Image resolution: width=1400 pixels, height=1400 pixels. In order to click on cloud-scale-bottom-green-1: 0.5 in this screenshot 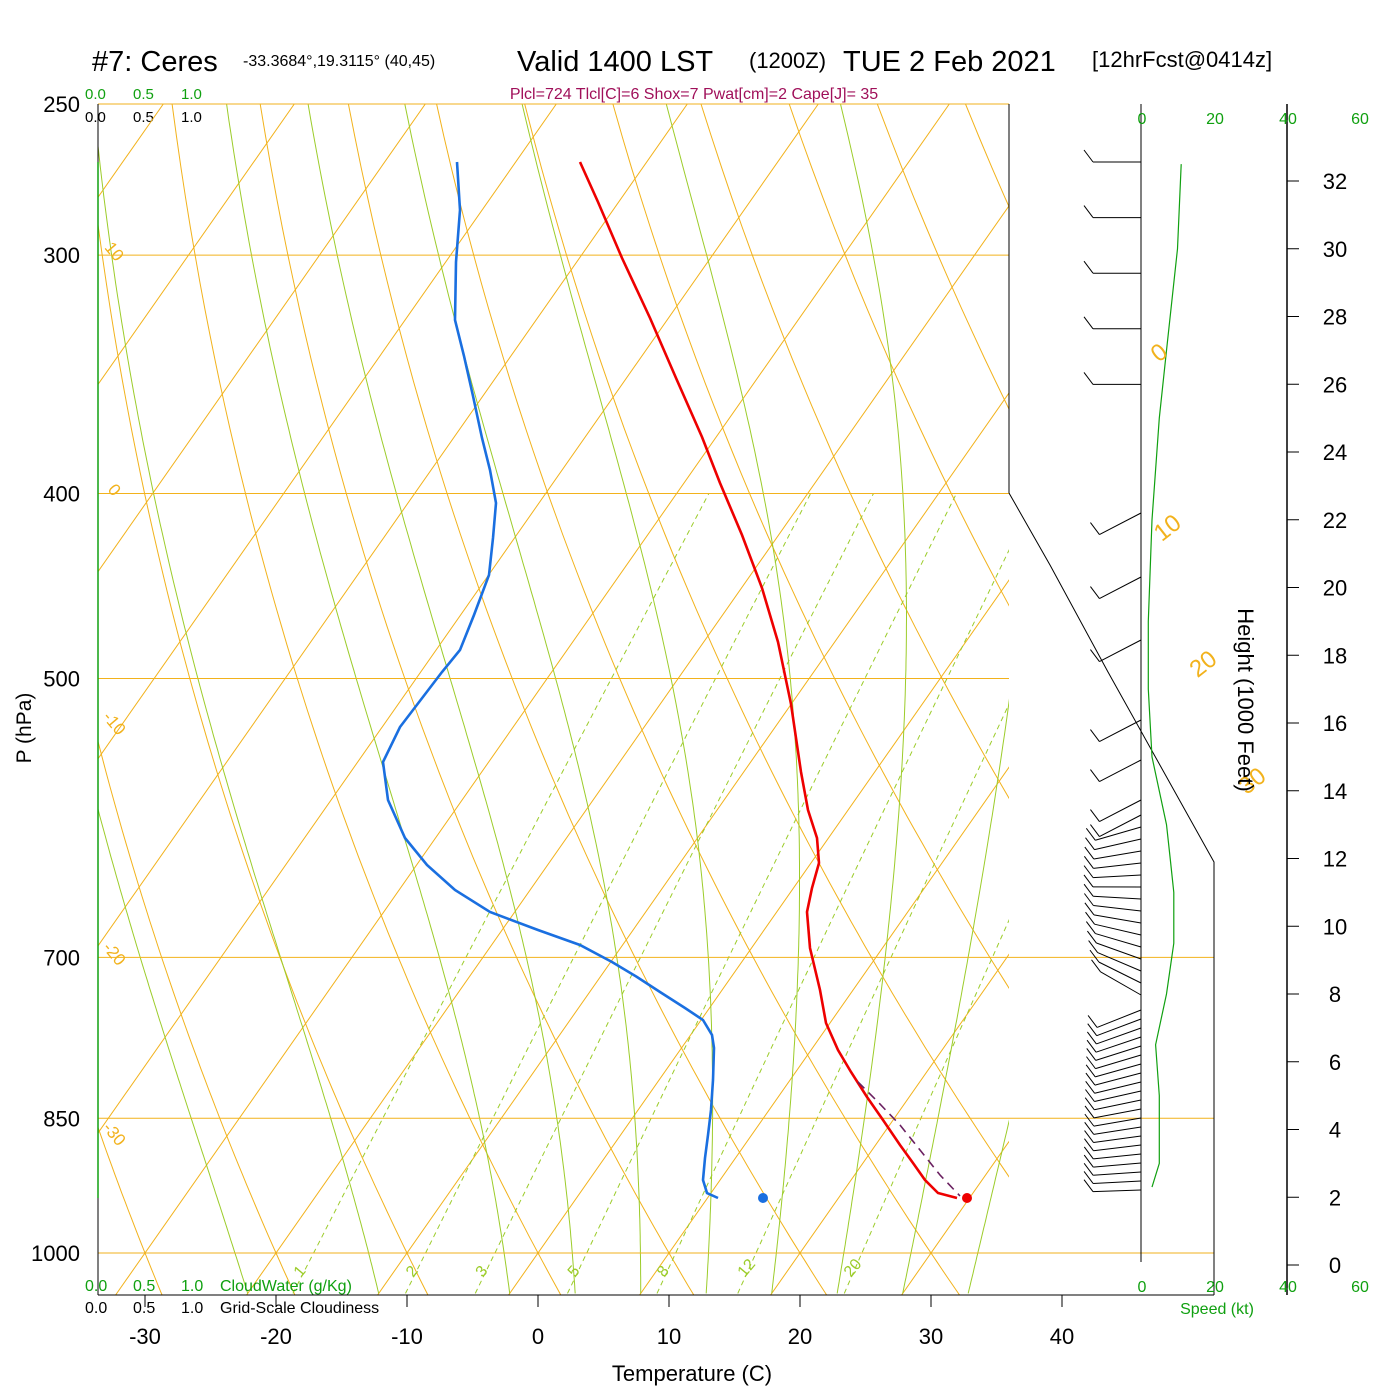, I will do `click(144, 1286)`.